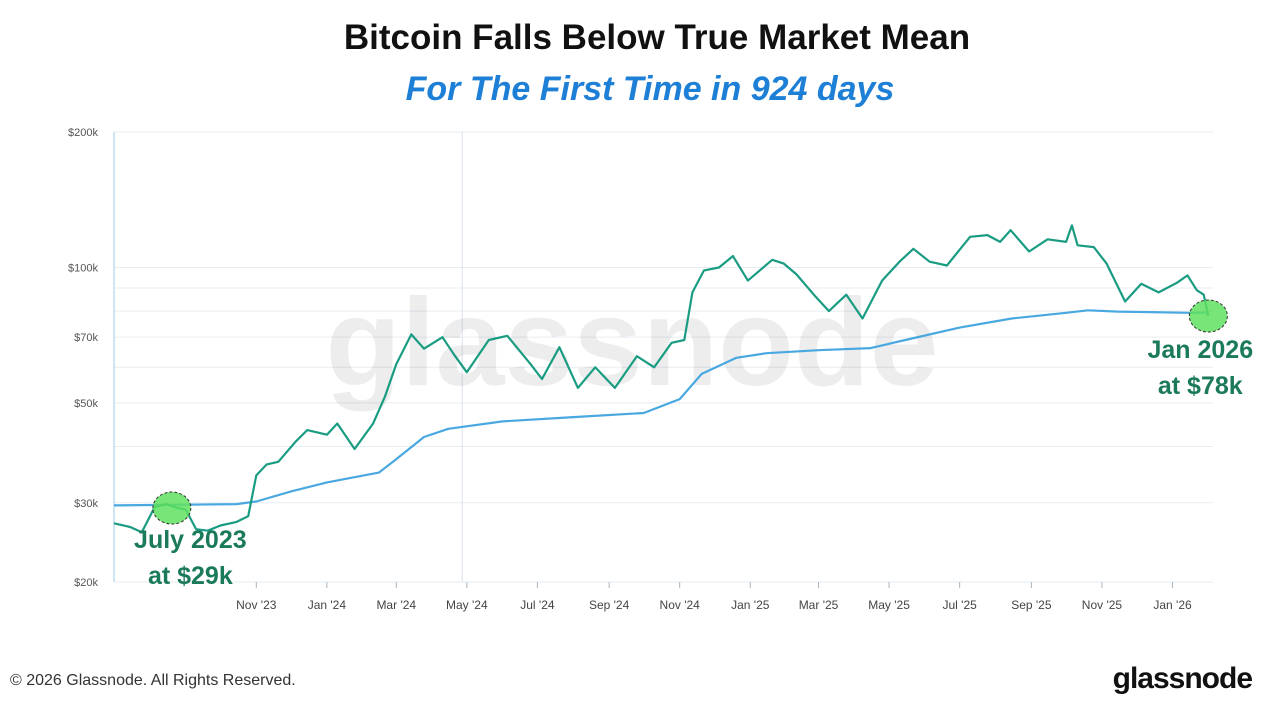 The height and width of the screenshot is (703, 1280). What do you see at coordinates (327, 605) in the screenshot?
I see `x-tick-label: Jan '24` at bounding box center [327, 605].